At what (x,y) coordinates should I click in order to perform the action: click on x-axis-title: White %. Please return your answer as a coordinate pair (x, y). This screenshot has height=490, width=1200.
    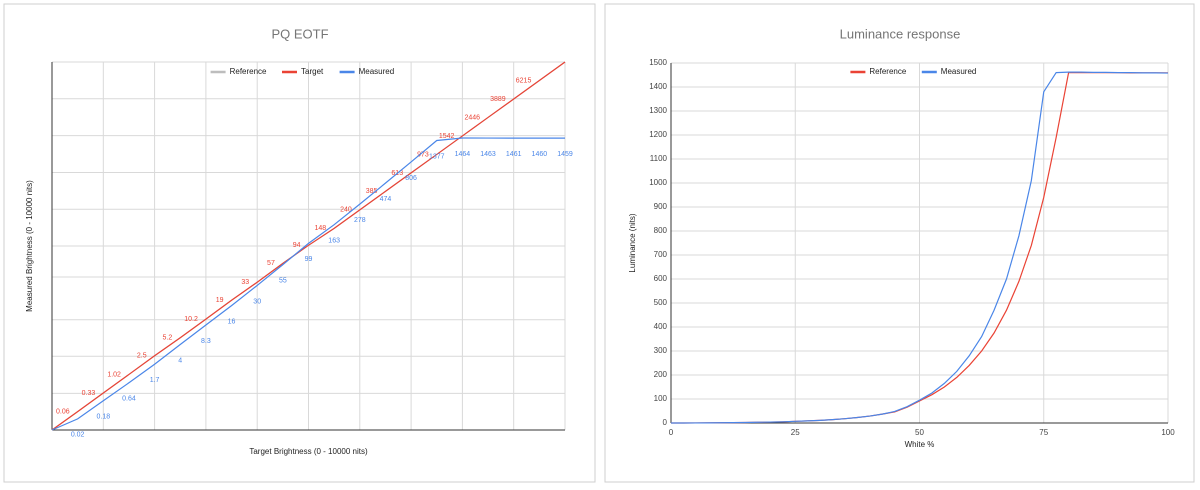
    Looking at the image, I should click on (920, 444).